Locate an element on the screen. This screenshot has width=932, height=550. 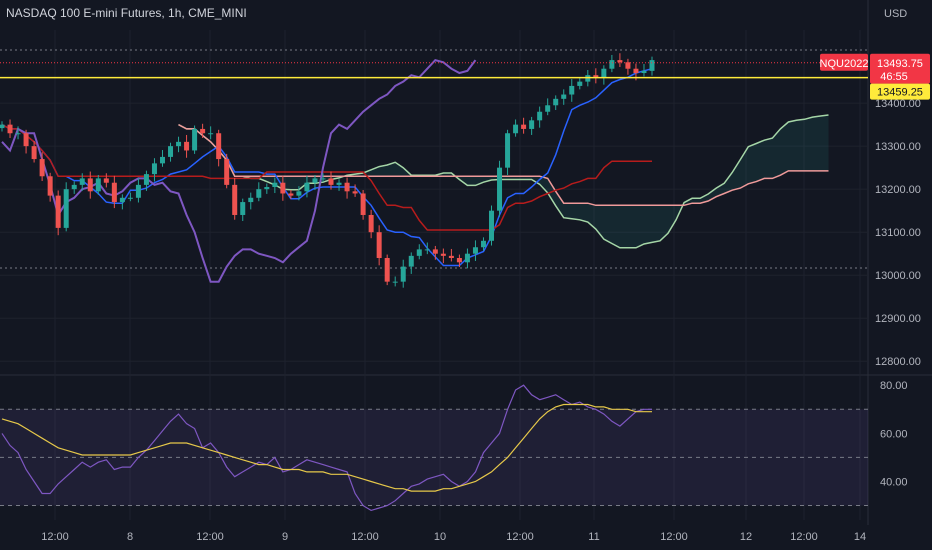
price-tick-label: 12800.00 is located at coordinates (898, 362).